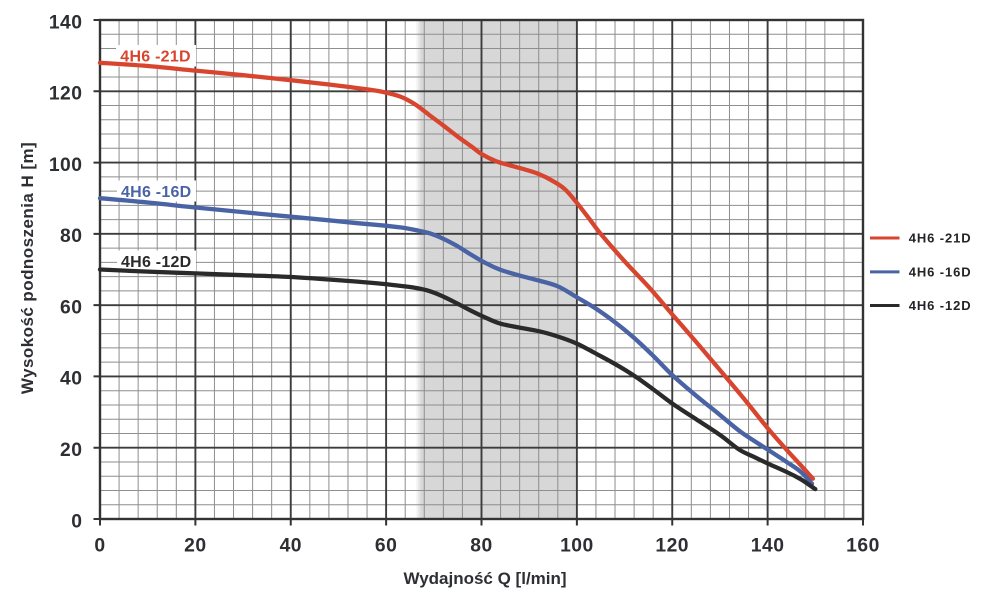  Describe the element at coordinates (27, 268) in the screenshot. I see `svg-text: Wysokość podnoszenia H [m]` at that location.